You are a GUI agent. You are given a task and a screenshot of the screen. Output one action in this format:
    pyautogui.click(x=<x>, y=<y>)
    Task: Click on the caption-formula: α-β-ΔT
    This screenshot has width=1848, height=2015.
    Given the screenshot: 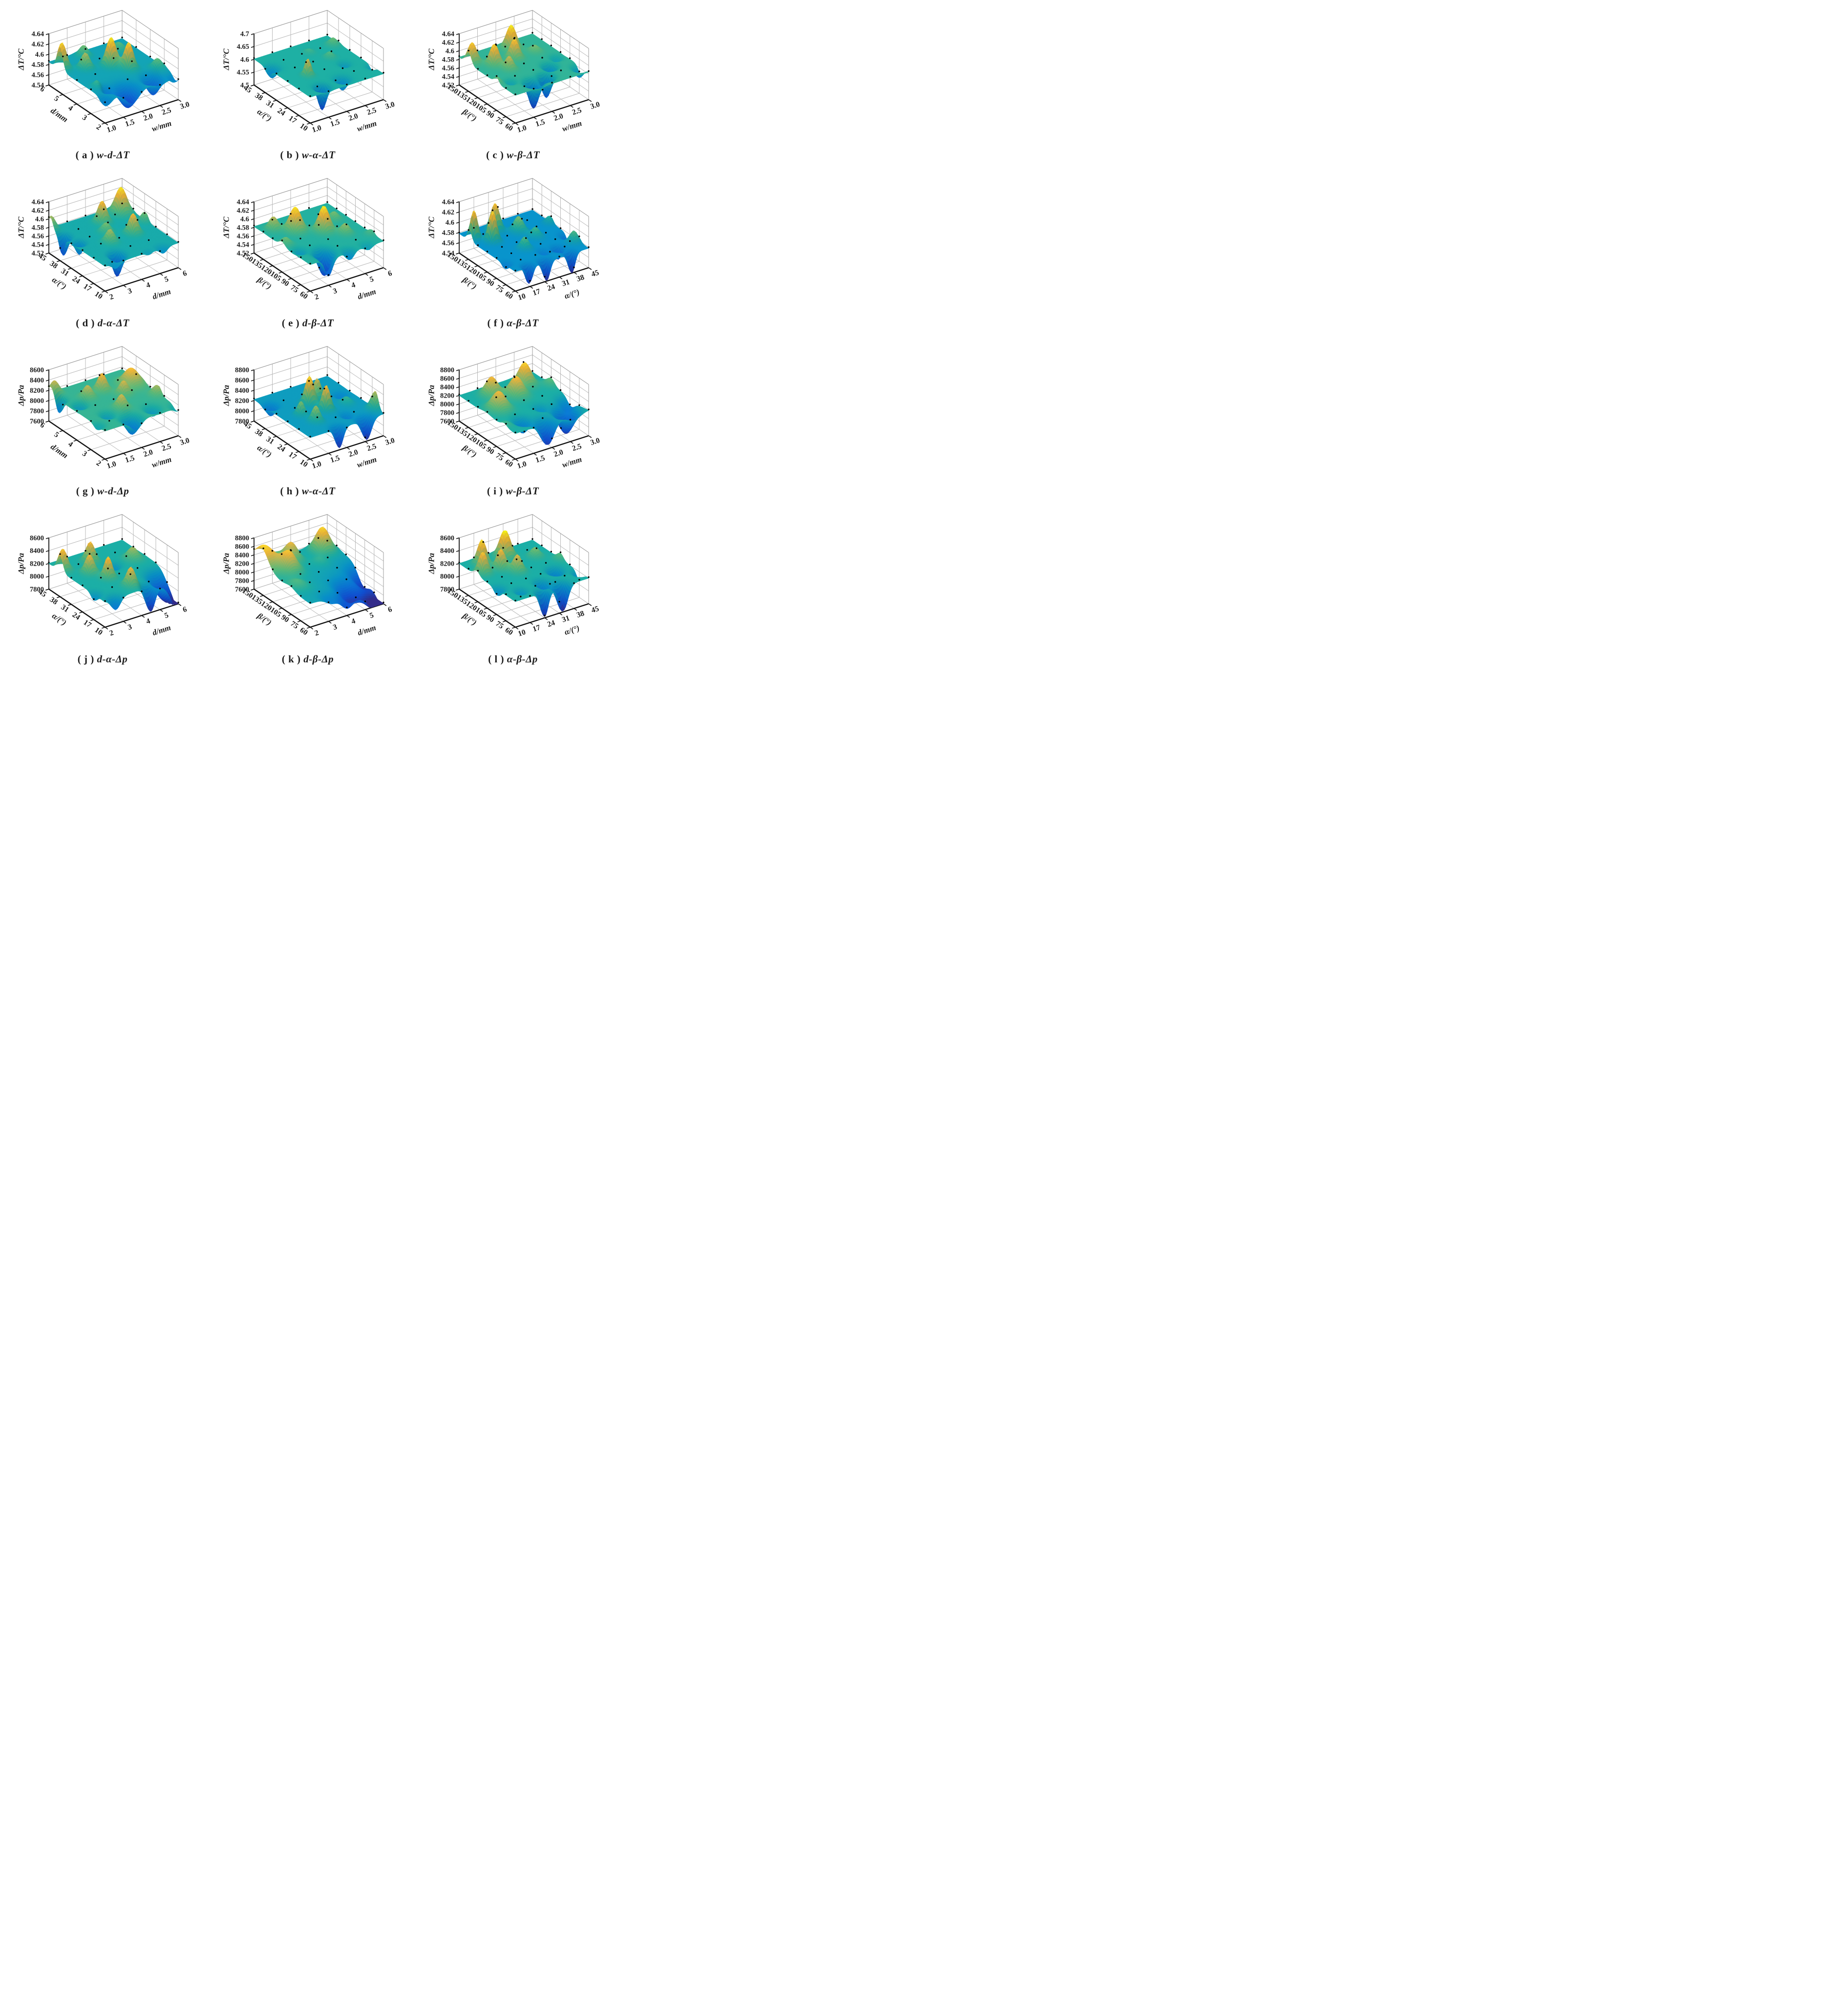 What is the action you would take?
    pyautogui.click(x=523, y=323)
    